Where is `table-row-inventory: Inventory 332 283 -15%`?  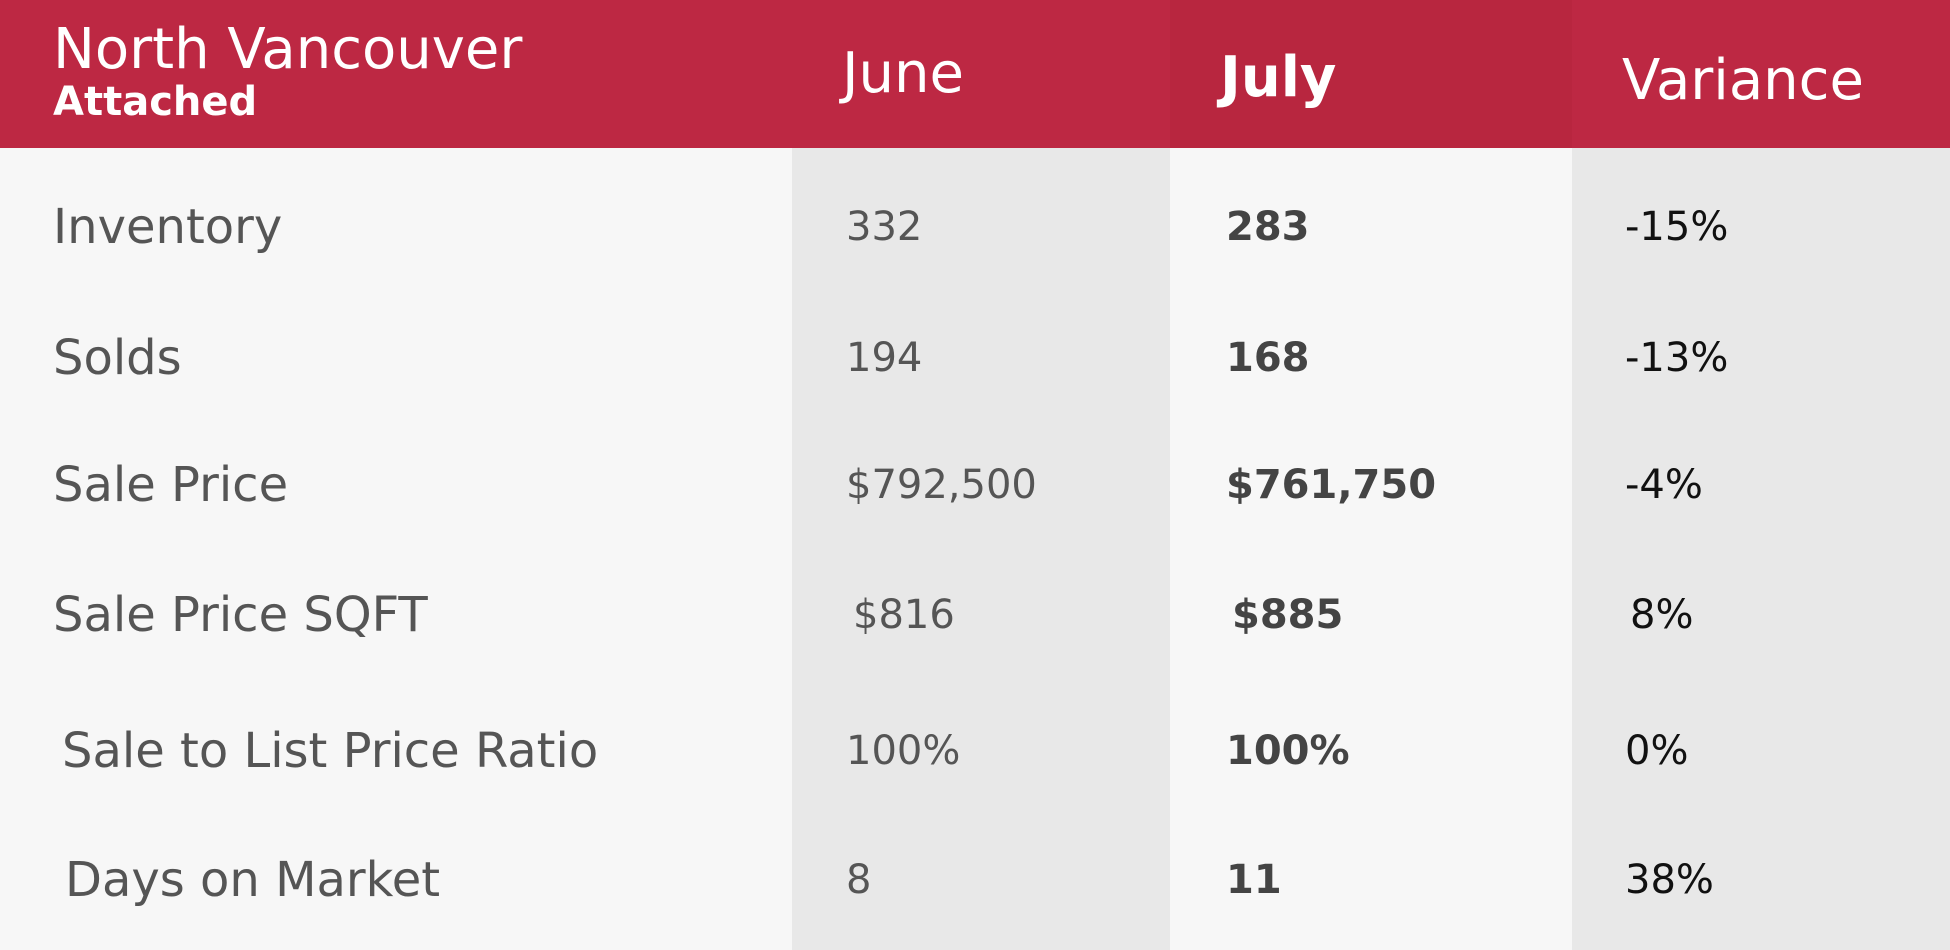
table-row-inventory: Inventory 332 283 -15% is located at coordinates (975, 227).